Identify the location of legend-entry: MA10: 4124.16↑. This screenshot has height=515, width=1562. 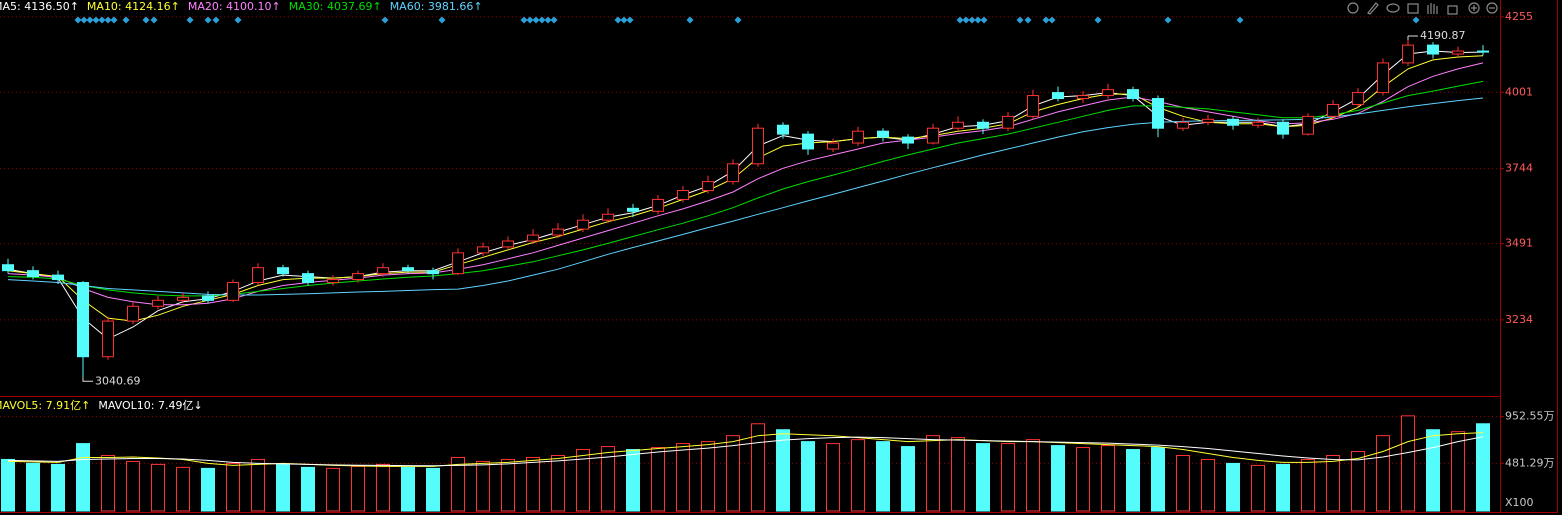
(133, 6).